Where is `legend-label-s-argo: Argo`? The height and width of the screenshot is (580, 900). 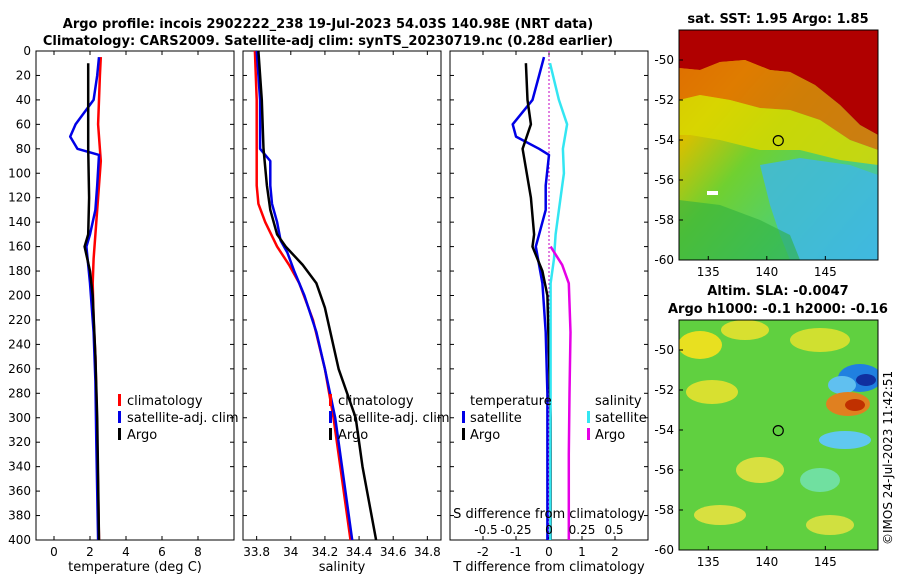
legend-label-s-argo: Argo is located at coordinates (610, 435).